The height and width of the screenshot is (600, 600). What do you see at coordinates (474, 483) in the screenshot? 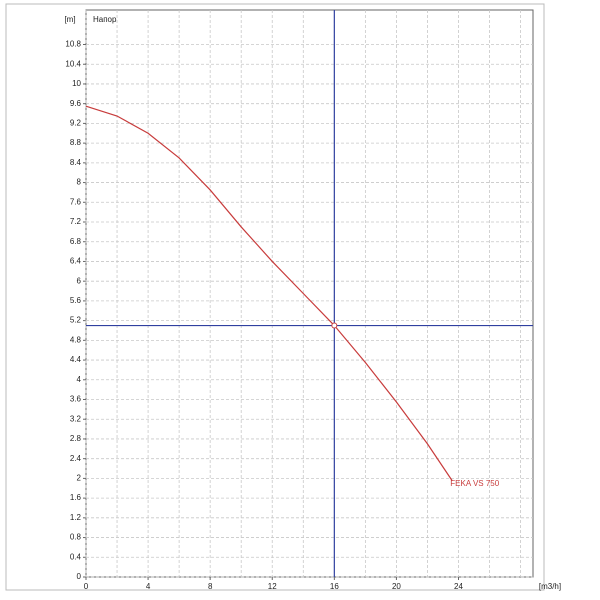
I see `series-label: FEKA VS 750` at bounding box center [474, 483].